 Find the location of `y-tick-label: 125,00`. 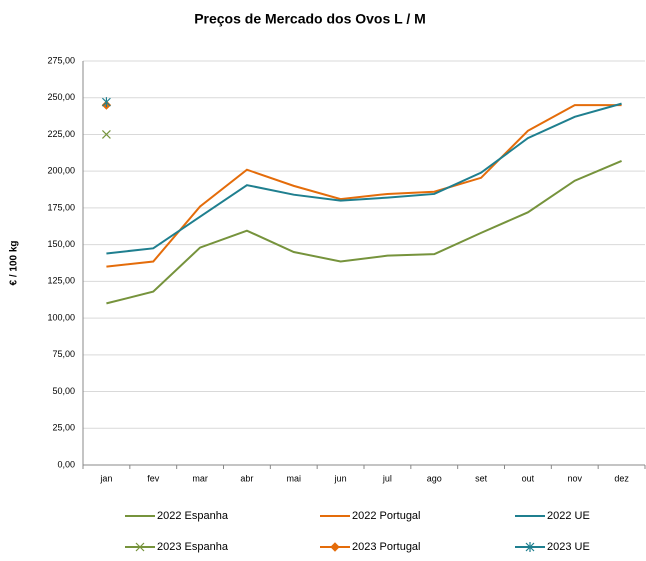

y-tick-label: 125,00 is located at coordinates (61, 281).